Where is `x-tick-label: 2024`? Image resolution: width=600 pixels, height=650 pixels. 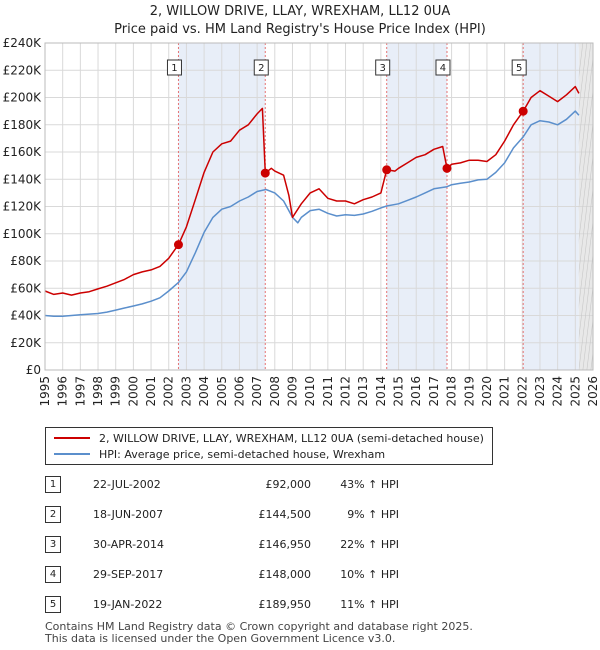 x-tick-label: 2024 is located at coordinates (558, 391).